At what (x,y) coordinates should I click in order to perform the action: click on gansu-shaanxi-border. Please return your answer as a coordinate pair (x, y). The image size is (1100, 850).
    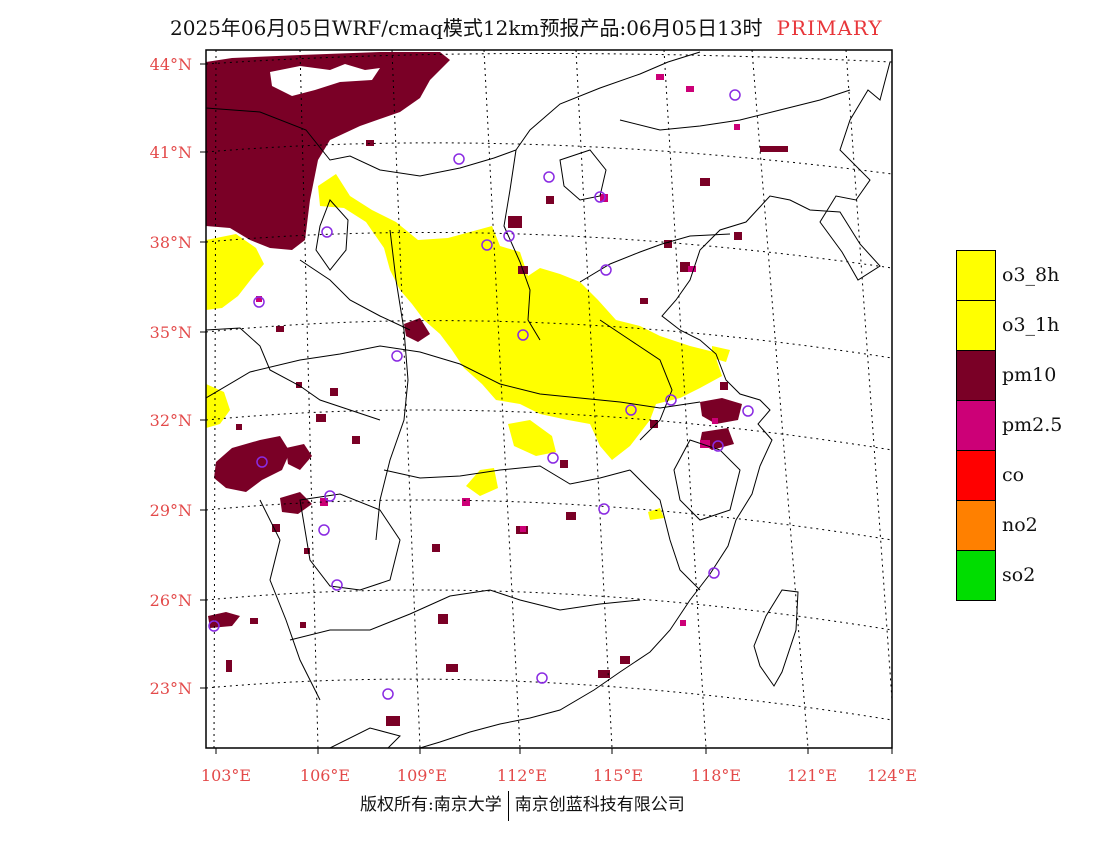
    Looking at the image, I should click on (355, 295).